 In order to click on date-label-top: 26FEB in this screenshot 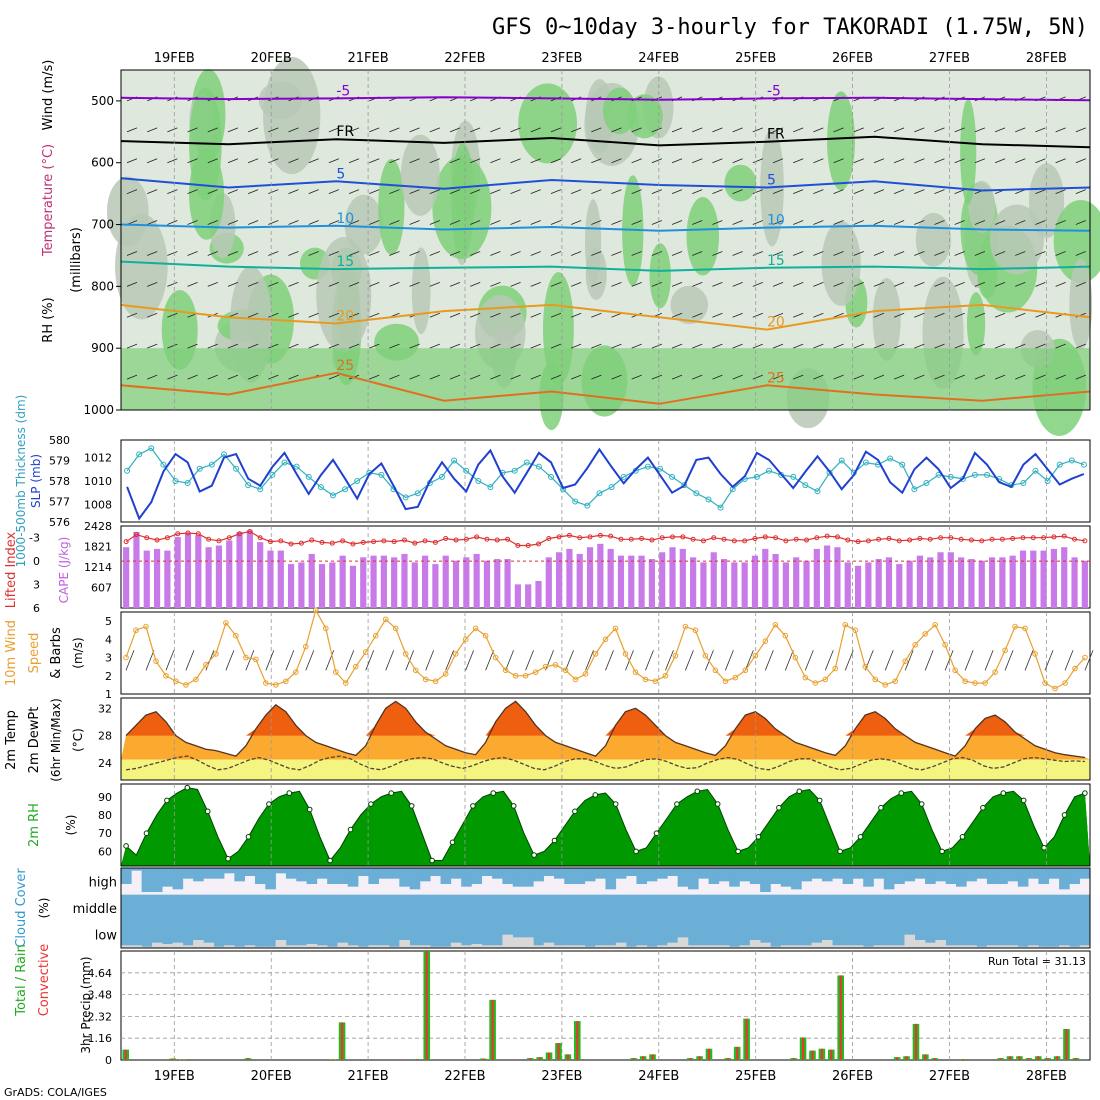, I will do `click(852, 58)`.